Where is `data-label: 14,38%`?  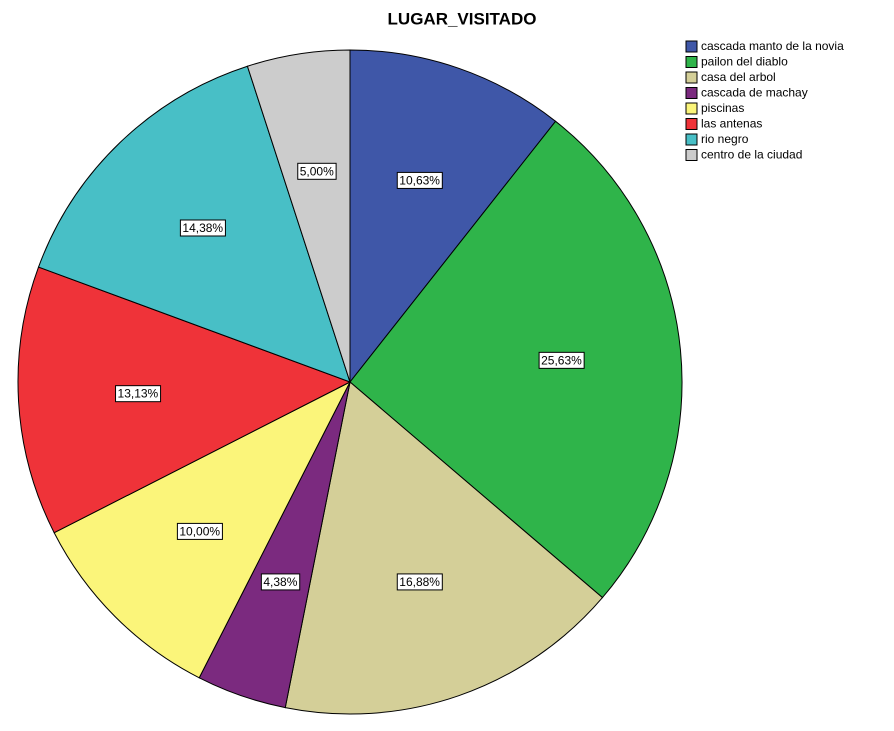
data-label: 14,38% is located at coordinates (202, 228).